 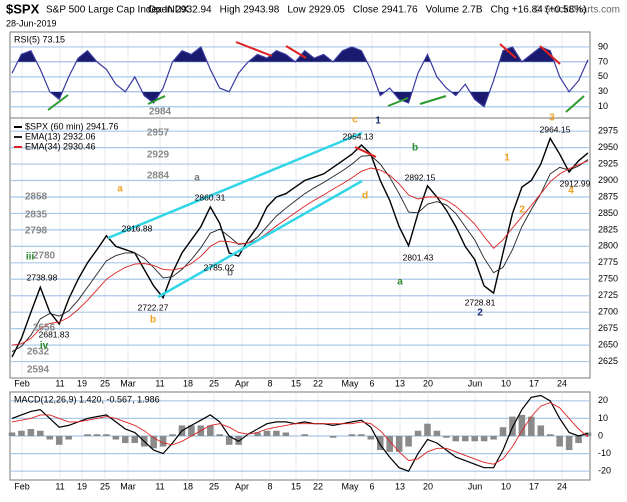 I want to click on y-tick-label: 2750, so click(x=608, y=279).